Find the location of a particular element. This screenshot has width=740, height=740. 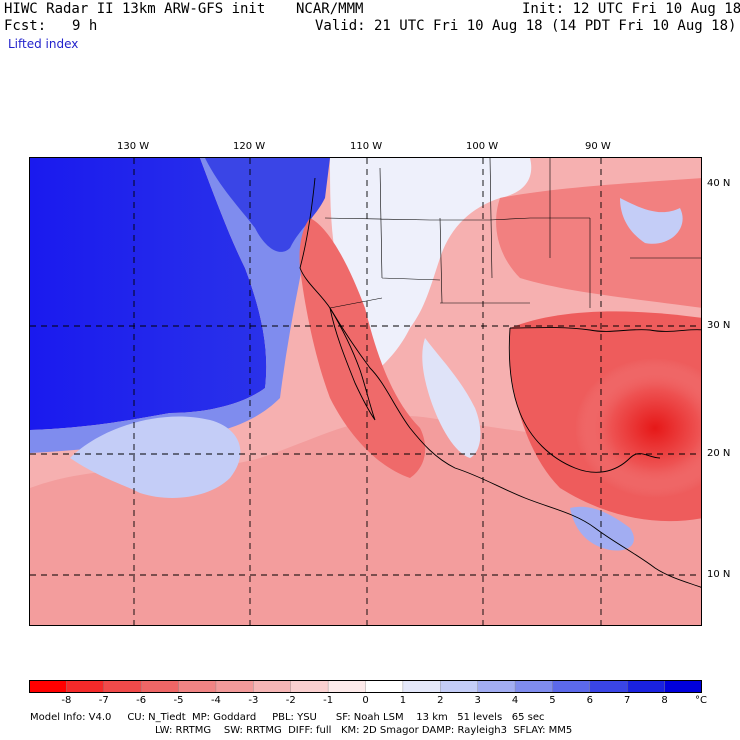

lon-label-120w: 120 W is located at coordinates (249, 146).